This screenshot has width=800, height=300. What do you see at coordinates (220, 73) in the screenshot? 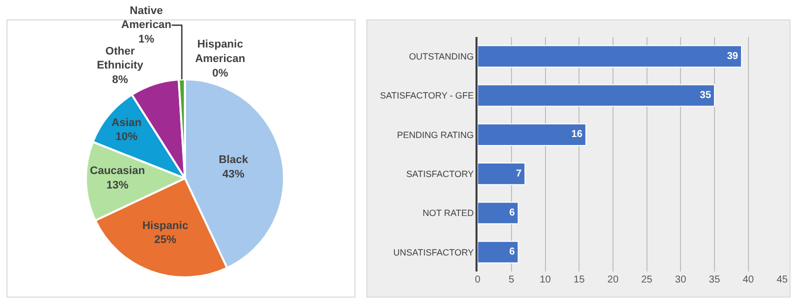
I see `text: 0%` at bounding box center [220, 73].